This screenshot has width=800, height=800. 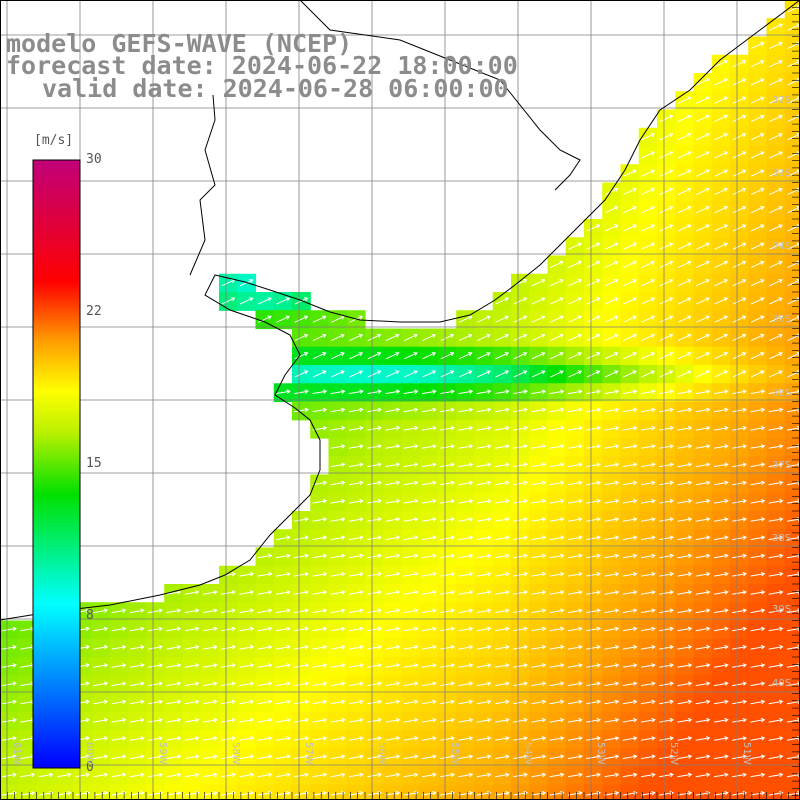 I want to click on lat-label-33s: 33S, so click(x=782, y=173).